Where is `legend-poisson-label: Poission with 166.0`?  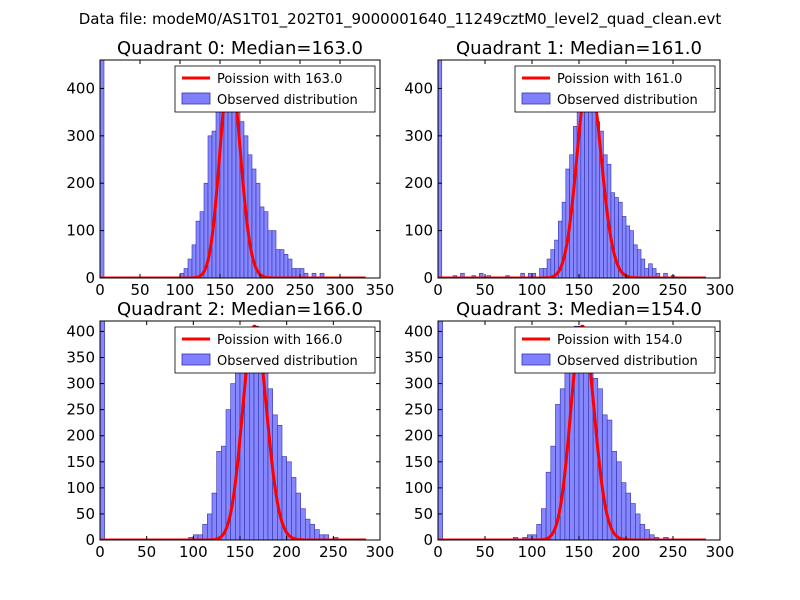
legend-poisson-label: Poission with 166.0 is located at coordinates (279, 340).